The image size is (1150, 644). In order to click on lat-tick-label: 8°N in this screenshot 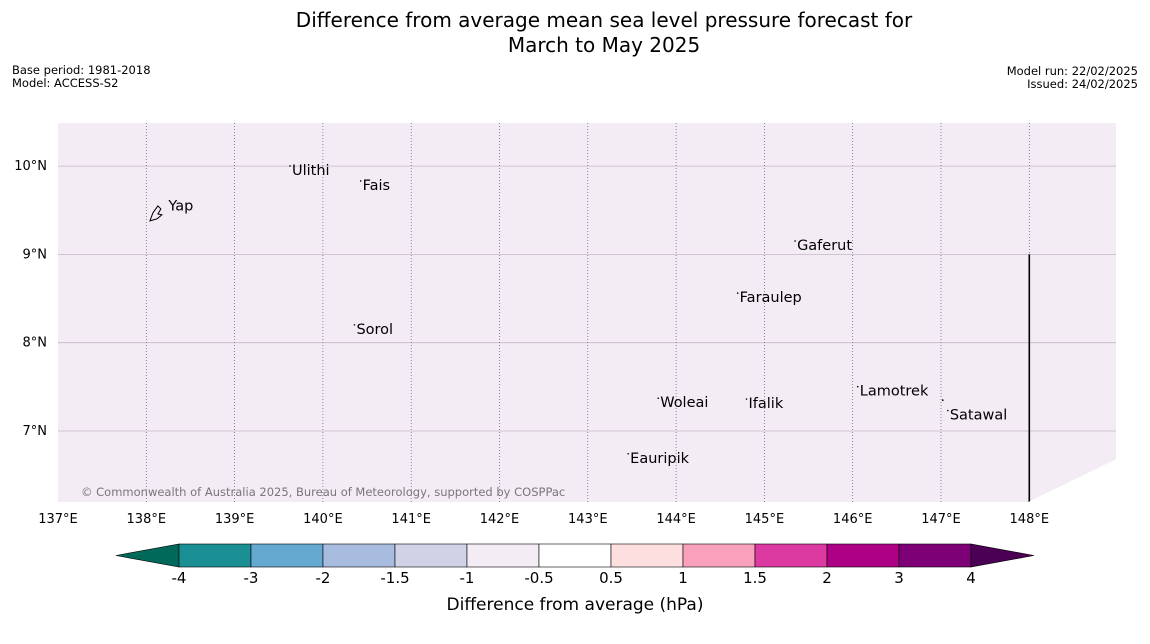, I will do `click(35, 343)`.